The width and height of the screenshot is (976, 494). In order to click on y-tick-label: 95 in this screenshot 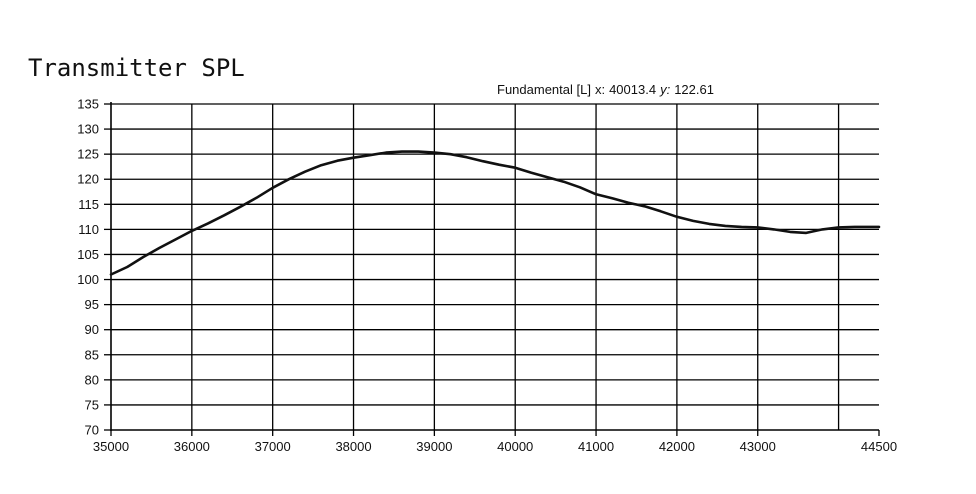, I will do `click(92, 304)`.